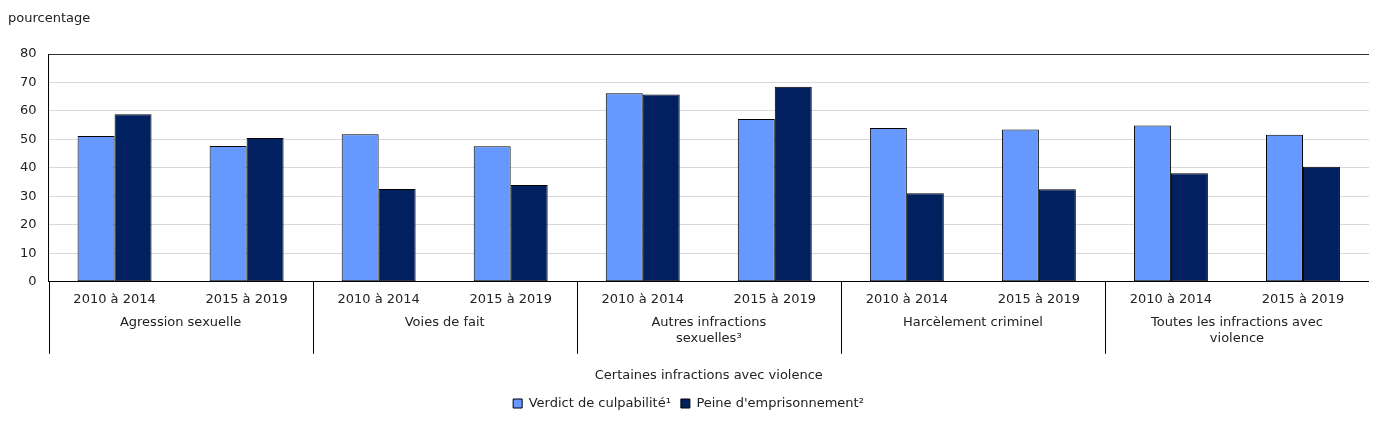  What do you see at coordinates (32, 281) in the screenshot?
I see `y-tick-label: 0` at bounding box center [32, 281].